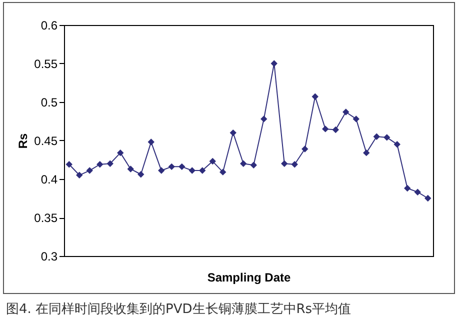 This screenshot has height=326, width=460. What do you see at coordinates (49, 257) in the screenshot?
I see `y-tick-label: 0.3` at bounding box center [49, 257].